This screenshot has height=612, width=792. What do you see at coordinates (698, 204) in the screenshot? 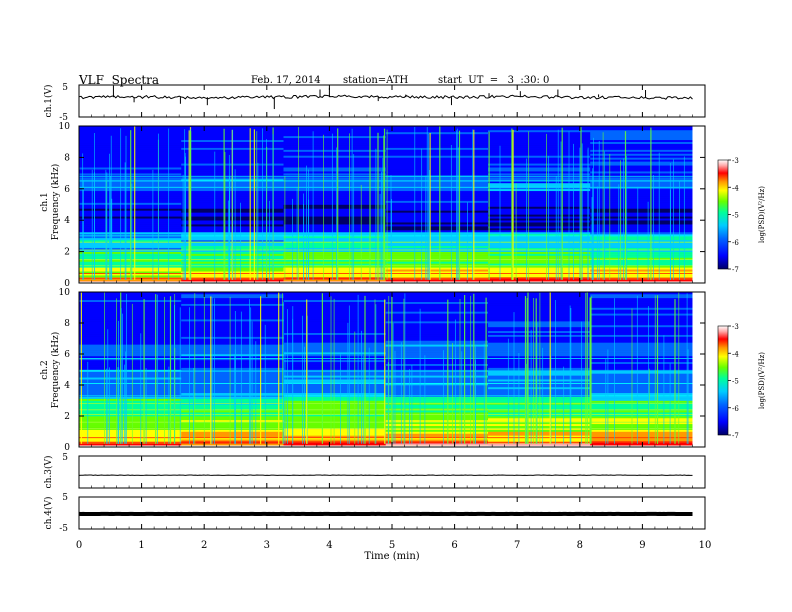
I see `no-data-region` at bounding box center [698, 204].